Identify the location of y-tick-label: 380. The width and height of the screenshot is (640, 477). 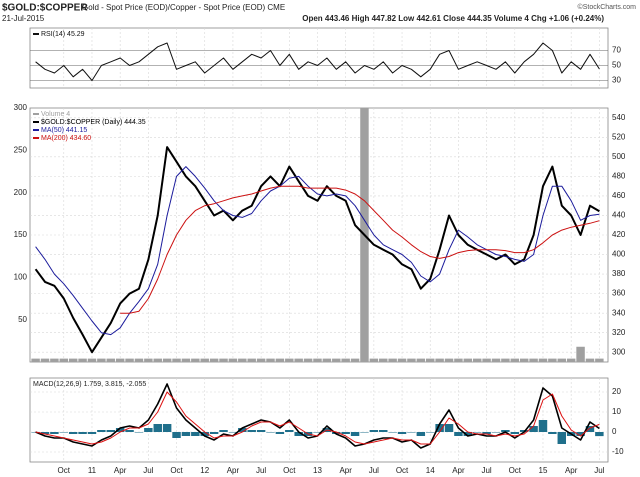
(619, 273).